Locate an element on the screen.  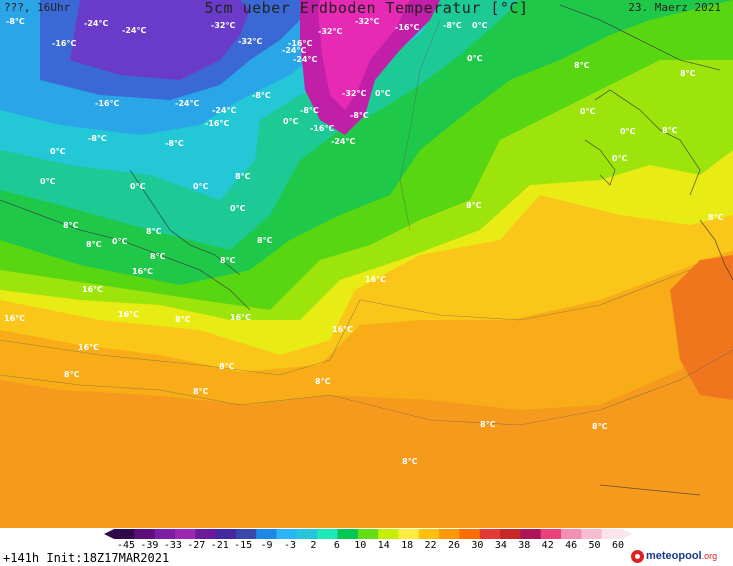
forecast-time-label: ???, 16Uhr is located at coordinates (37, 7).